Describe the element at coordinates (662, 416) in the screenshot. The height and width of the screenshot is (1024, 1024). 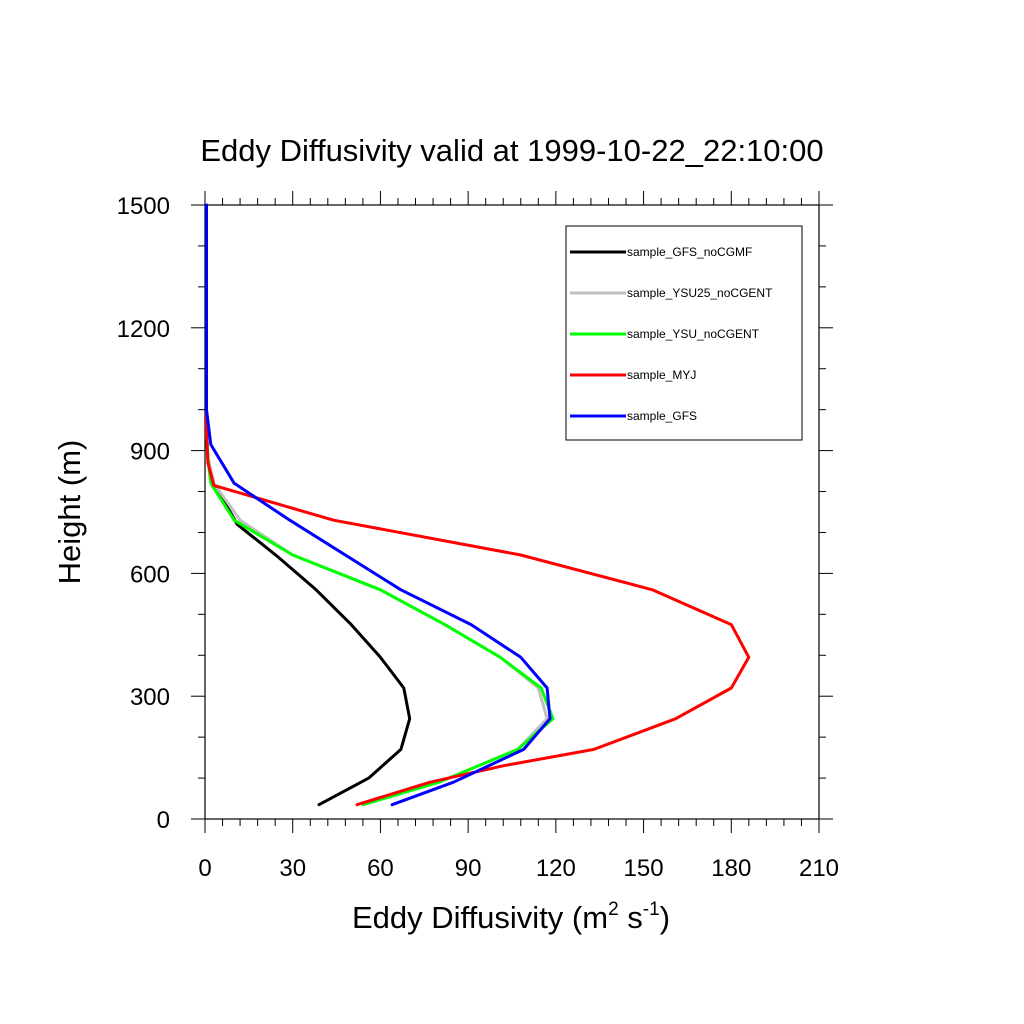
I see `legend-label: sample_GFS` at that location.